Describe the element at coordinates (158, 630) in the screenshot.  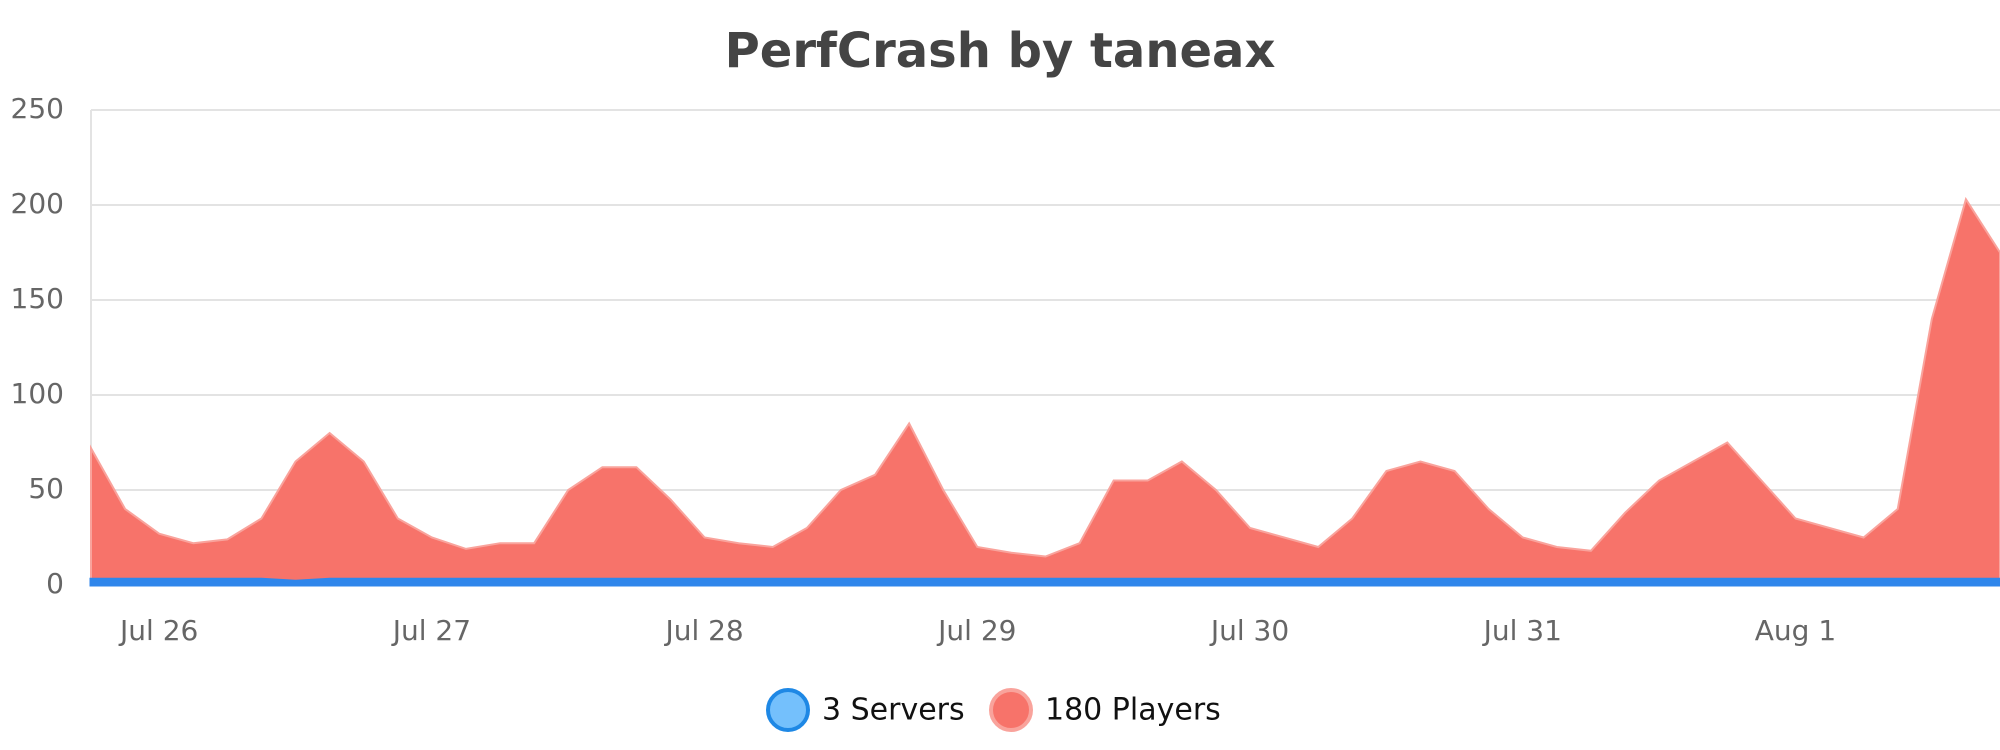
I see `x-tick-label: Jul 26` at that location.